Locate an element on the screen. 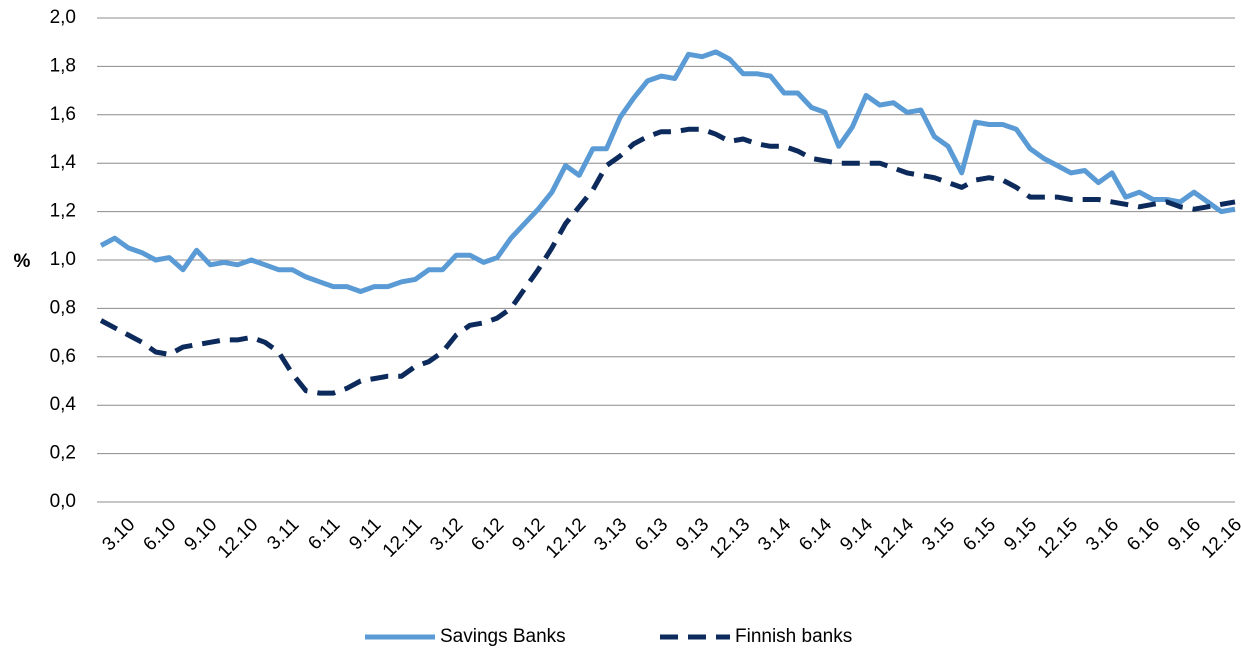  x-tick-label: 3.10 is located at coordinates (118, 534).